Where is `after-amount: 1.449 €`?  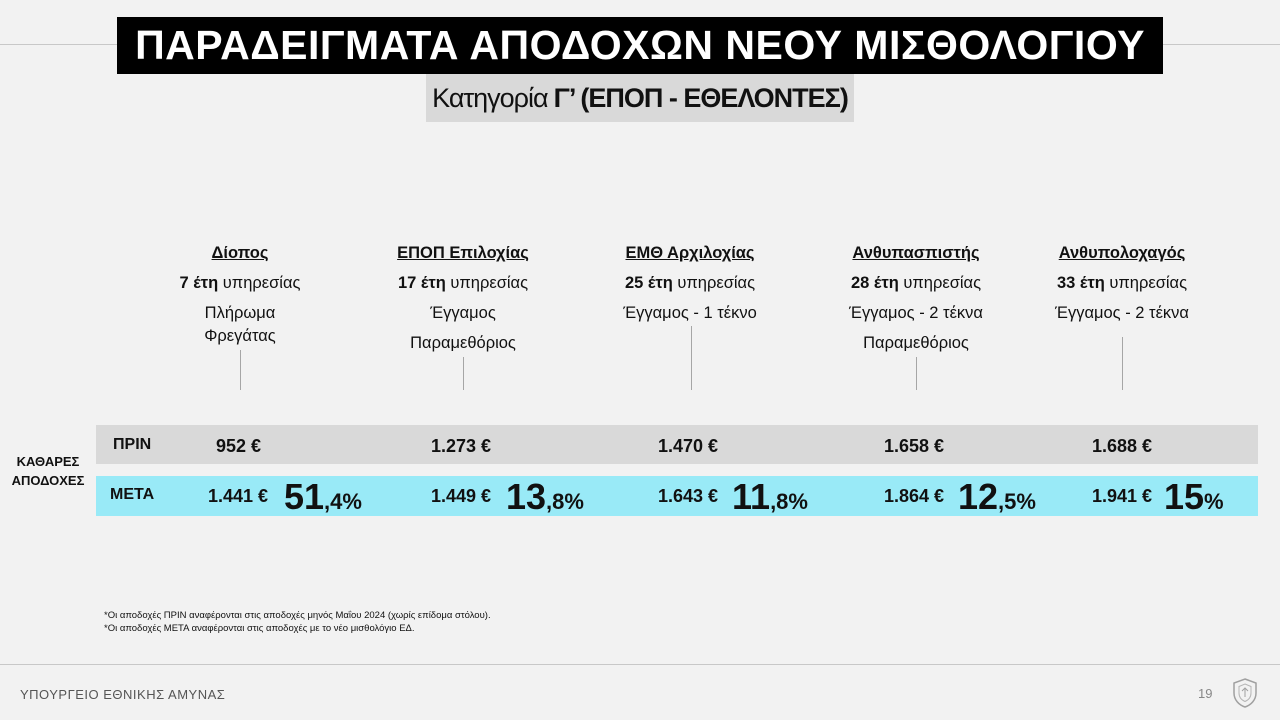
after-amount: 1.449 € is located at coordinates (461, 496).